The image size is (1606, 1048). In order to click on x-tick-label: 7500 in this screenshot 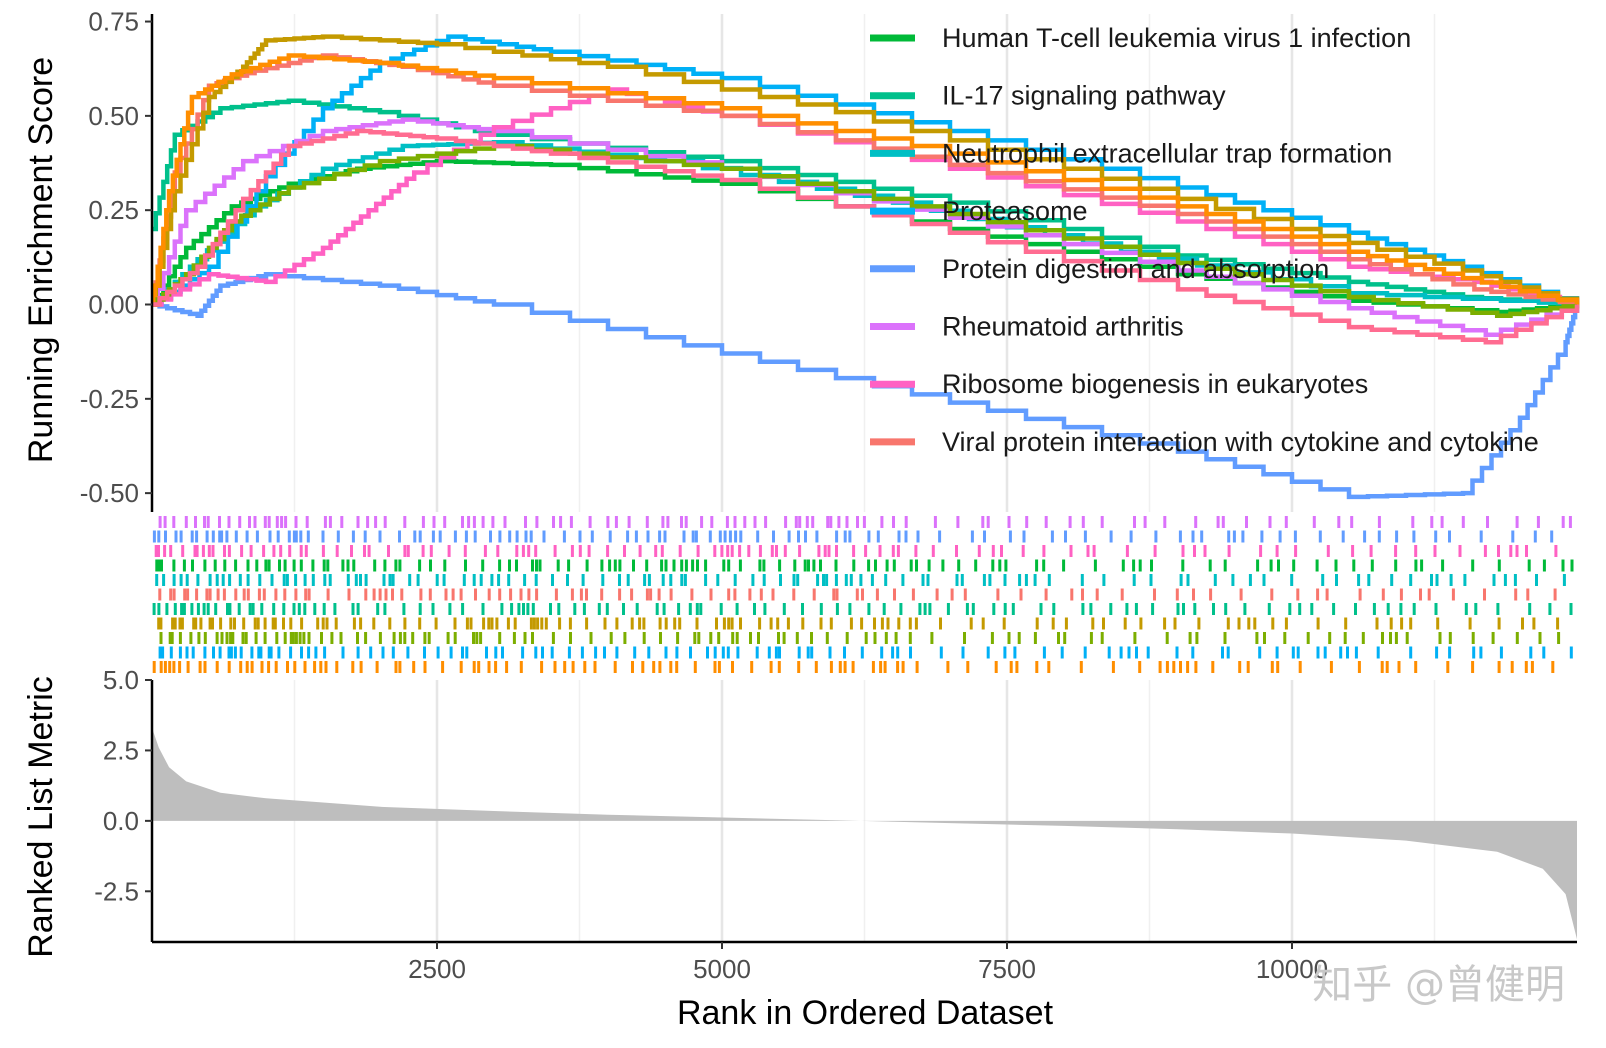, I will do `click(1007, 969)`.